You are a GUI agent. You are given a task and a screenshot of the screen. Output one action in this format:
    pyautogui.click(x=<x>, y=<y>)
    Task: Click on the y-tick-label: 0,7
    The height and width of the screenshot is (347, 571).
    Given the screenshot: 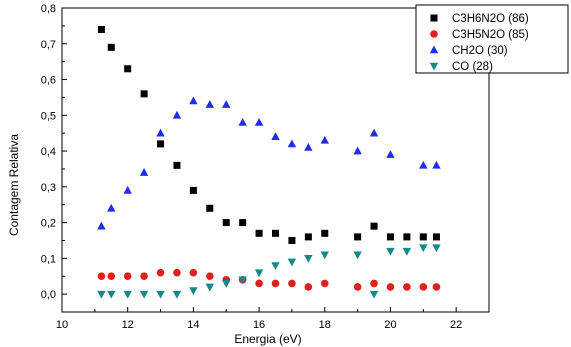 What is the action you would take?
    pyautogui.click(x=48, y=45)
    